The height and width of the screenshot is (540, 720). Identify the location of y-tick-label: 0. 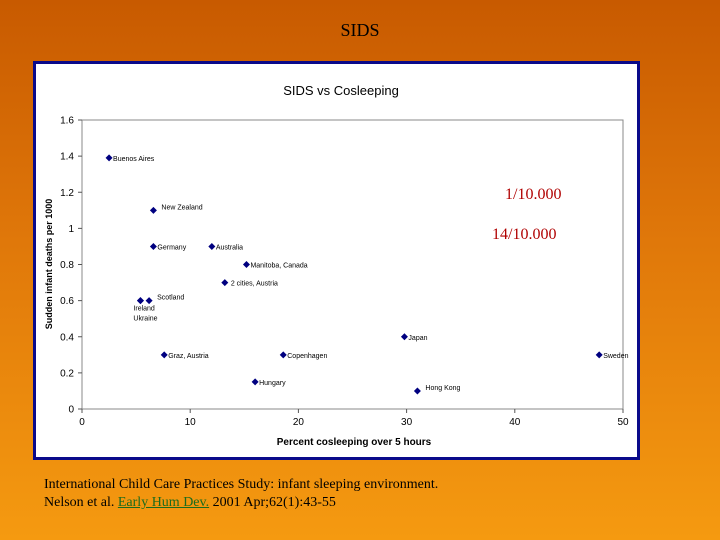
(71, 410).